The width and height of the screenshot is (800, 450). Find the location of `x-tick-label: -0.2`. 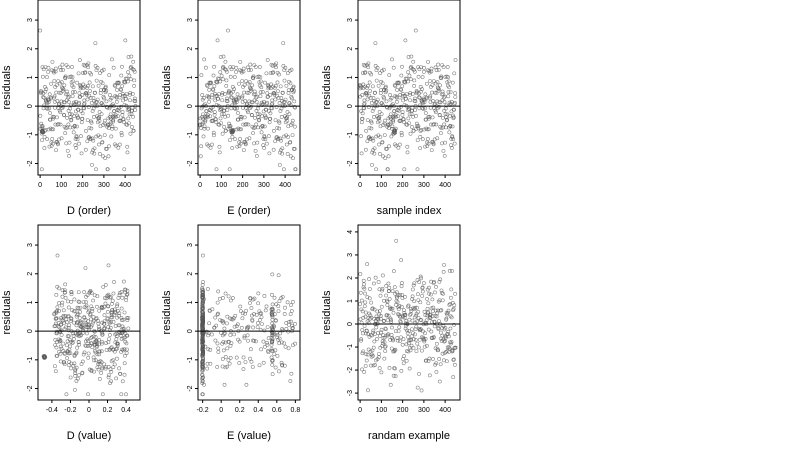

x-tick-label: -0.2 is located at coordinates (203, 410).